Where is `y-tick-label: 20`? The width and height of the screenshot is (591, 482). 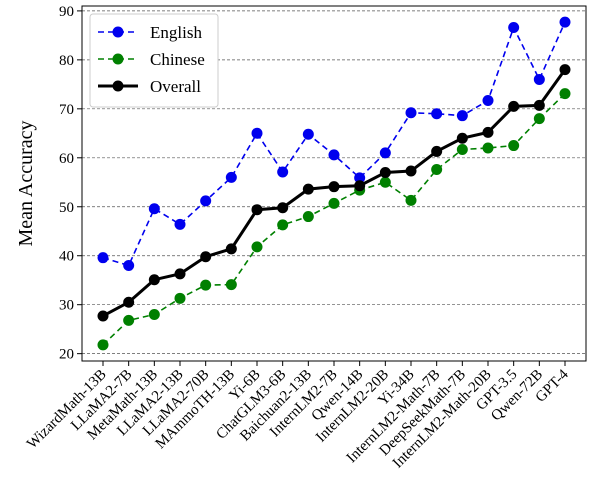
y-tick-label: 20 is located at coordinates (66, 355).